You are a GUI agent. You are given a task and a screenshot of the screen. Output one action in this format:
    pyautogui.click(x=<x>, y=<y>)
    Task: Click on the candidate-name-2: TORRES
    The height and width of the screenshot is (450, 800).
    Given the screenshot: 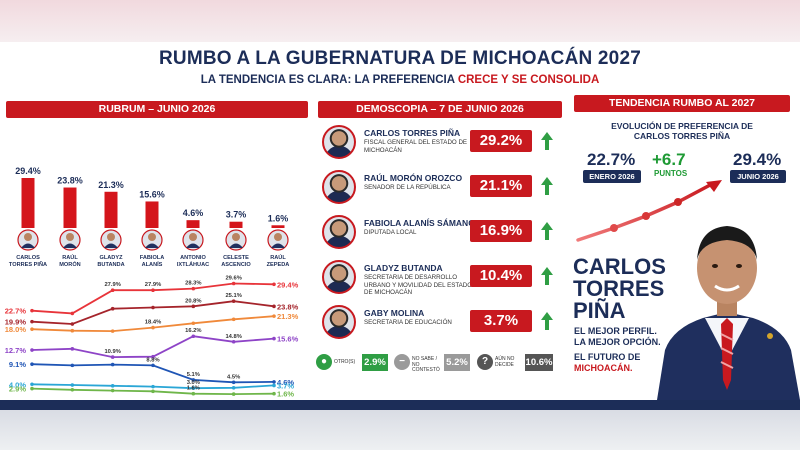 What is the action you would take?
    pyautogui.click(x=619, y=288)
    